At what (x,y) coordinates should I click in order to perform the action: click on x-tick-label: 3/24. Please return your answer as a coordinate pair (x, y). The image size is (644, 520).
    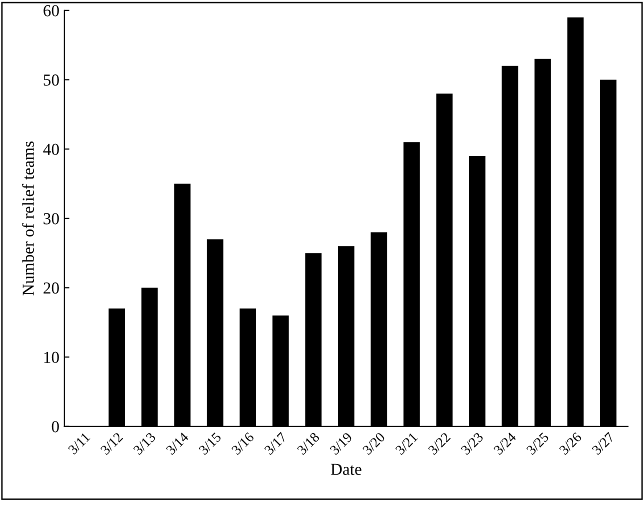
    Looking at the image, I should click on (505, 444).